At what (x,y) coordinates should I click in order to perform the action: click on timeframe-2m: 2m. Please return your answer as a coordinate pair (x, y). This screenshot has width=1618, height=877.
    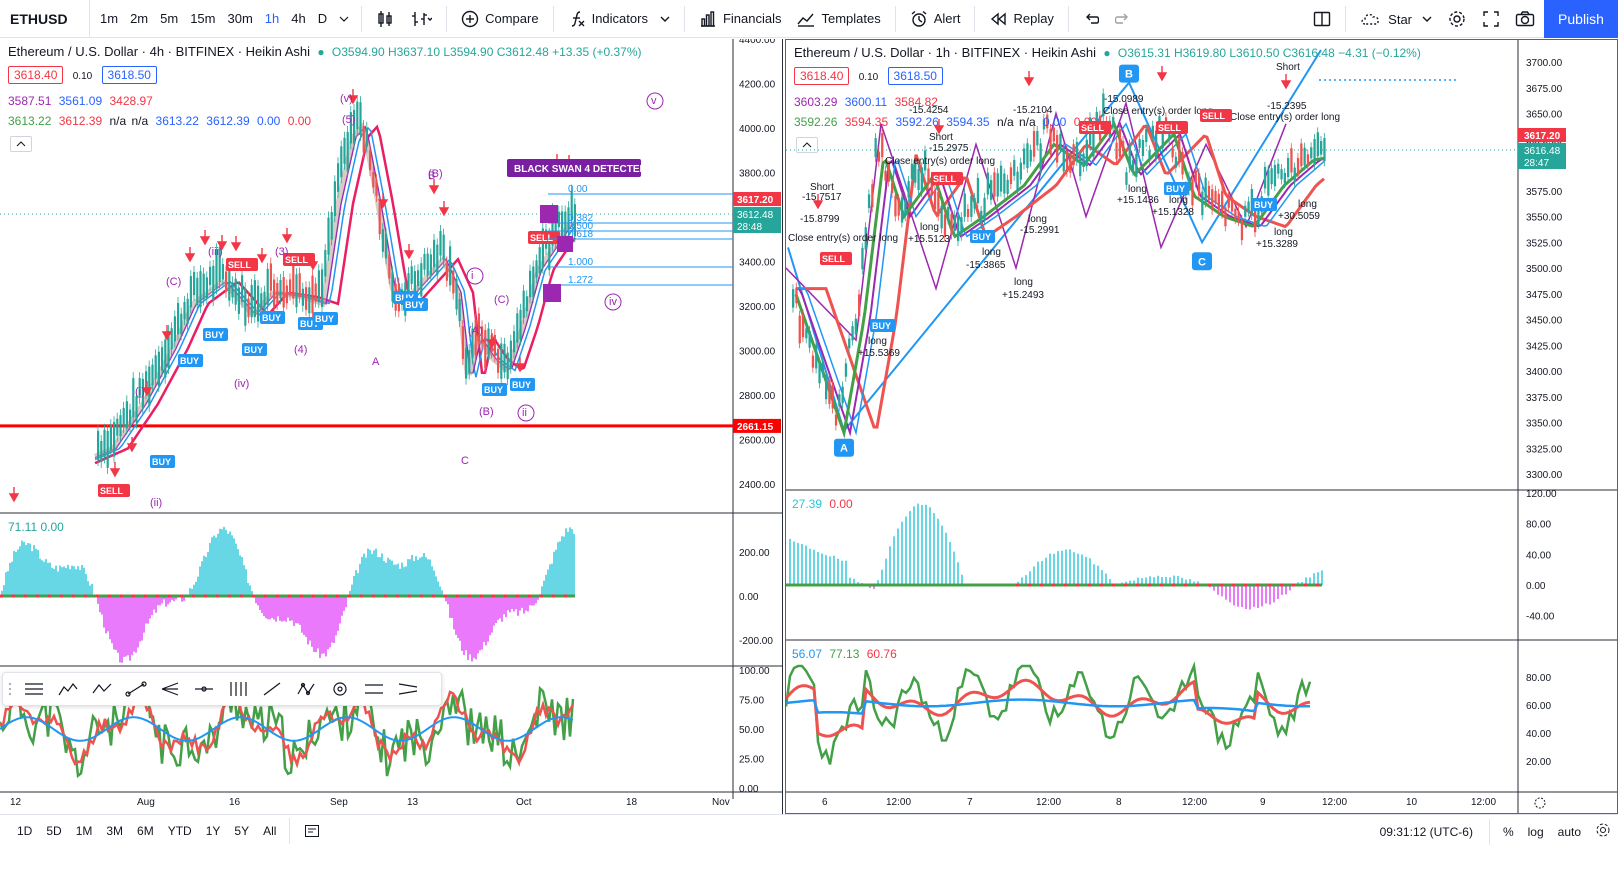
    Looking at the image, I should click on (139, 18).